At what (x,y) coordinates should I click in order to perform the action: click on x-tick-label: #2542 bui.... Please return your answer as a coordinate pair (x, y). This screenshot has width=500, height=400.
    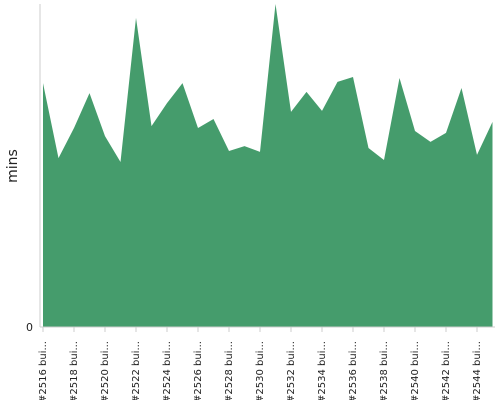
    Looking at the image, I should click on (446, 370).